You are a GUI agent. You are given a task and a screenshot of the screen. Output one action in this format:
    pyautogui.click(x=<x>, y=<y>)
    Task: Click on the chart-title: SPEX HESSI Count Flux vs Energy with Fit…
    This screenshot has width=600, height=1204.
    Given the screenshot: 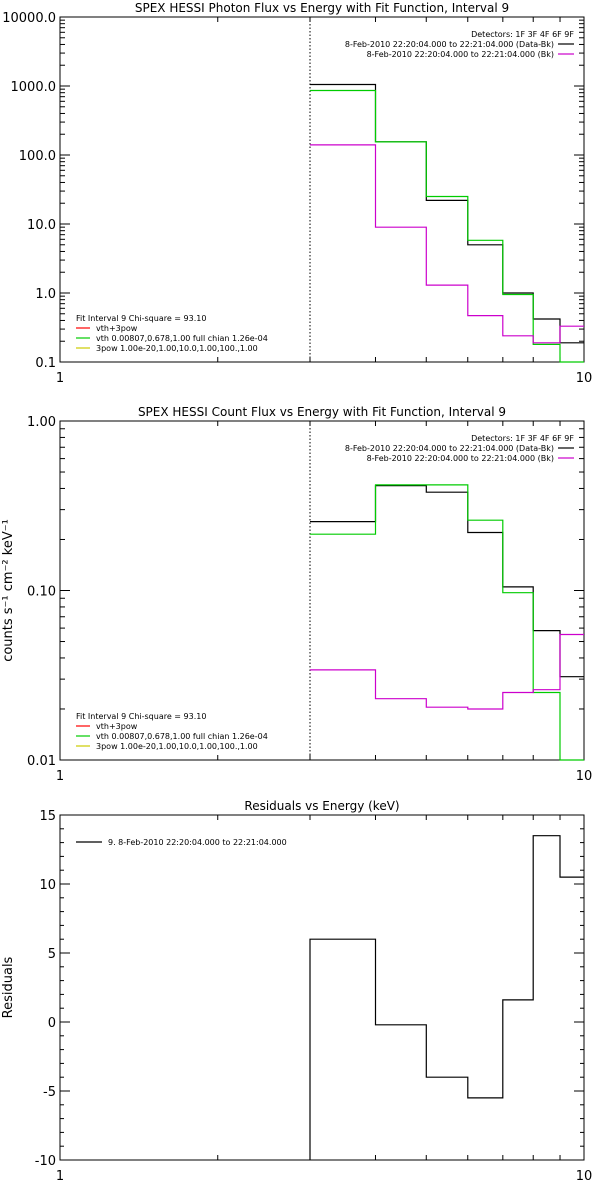 What is the action you would take?
    pyautogui.click(x=322, y=412)
    